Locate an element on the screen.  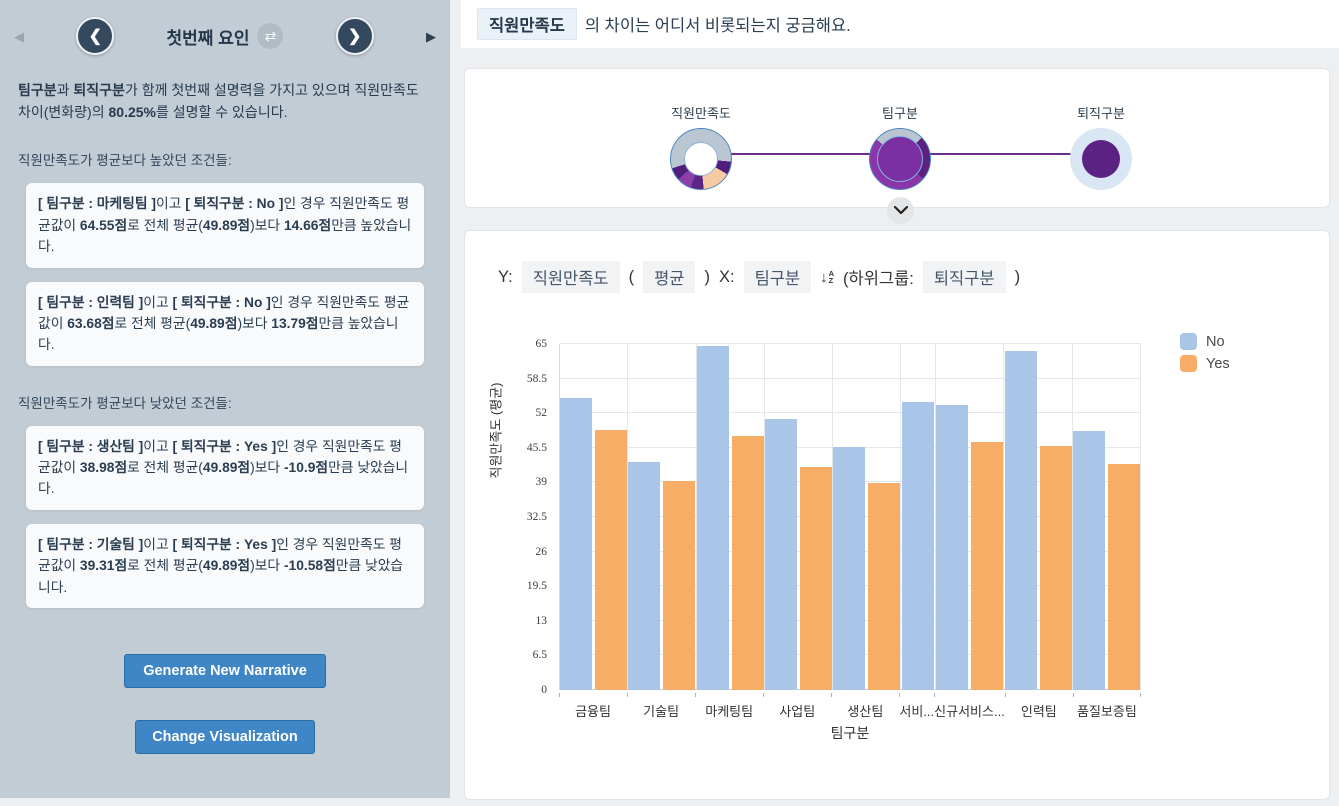
legend-item: Yes is located at coordinates (1205, 363).